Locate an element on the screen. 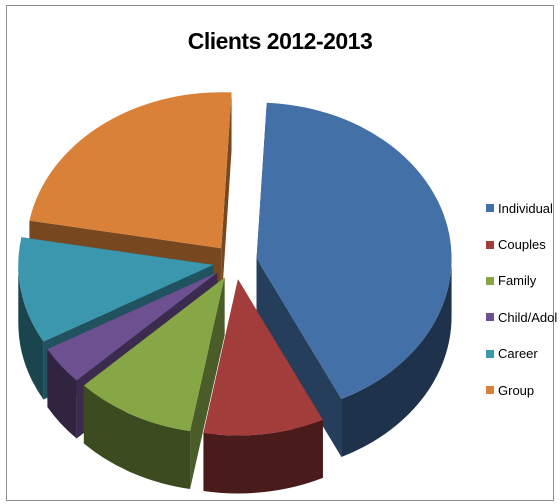 This screenshot has width=560, height=504. legend-label: Individual is located at coordinates (525, 208).